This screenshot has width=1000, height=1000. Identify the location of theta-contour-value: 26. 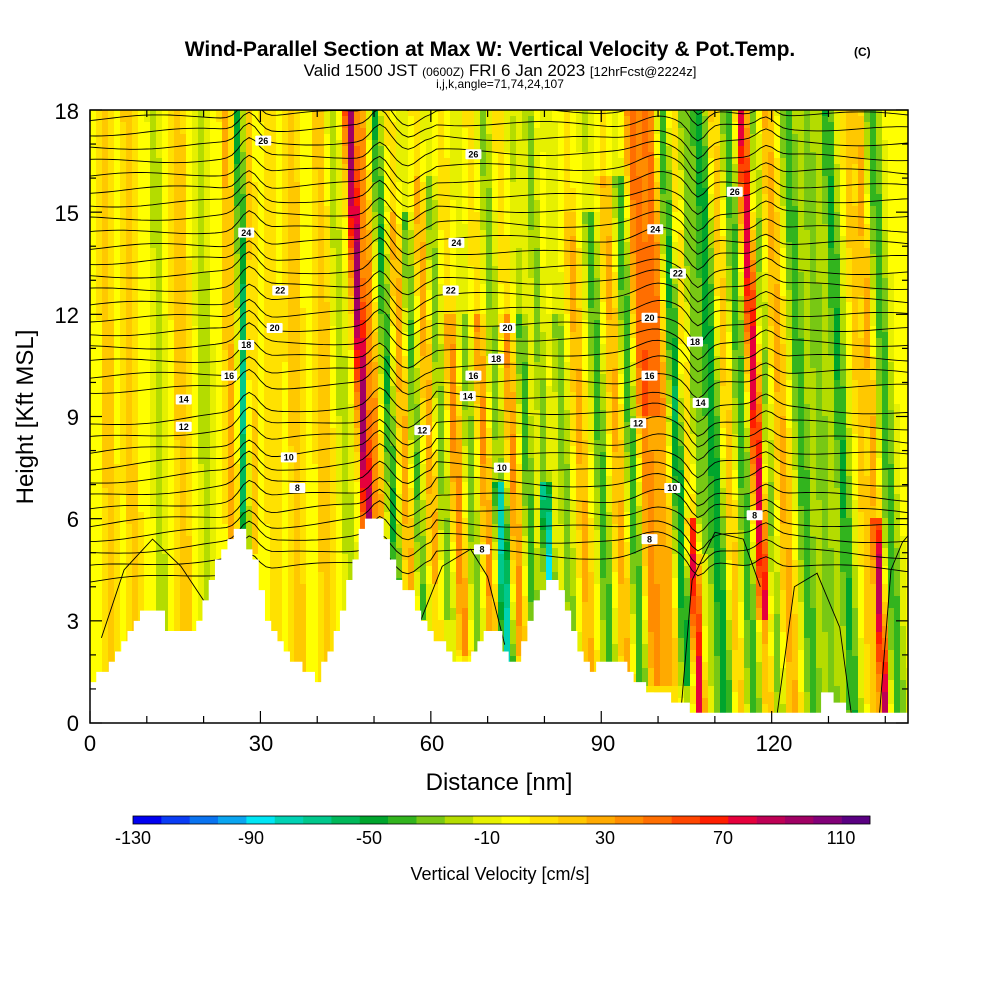
(473, 154).